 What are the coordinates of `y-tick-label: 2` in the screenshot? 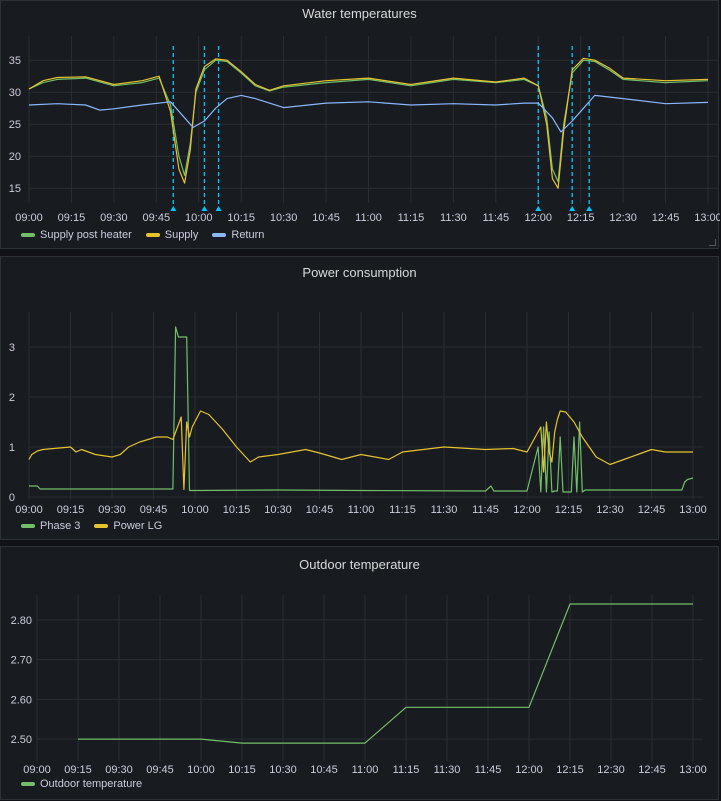 It's located at (12, 398).